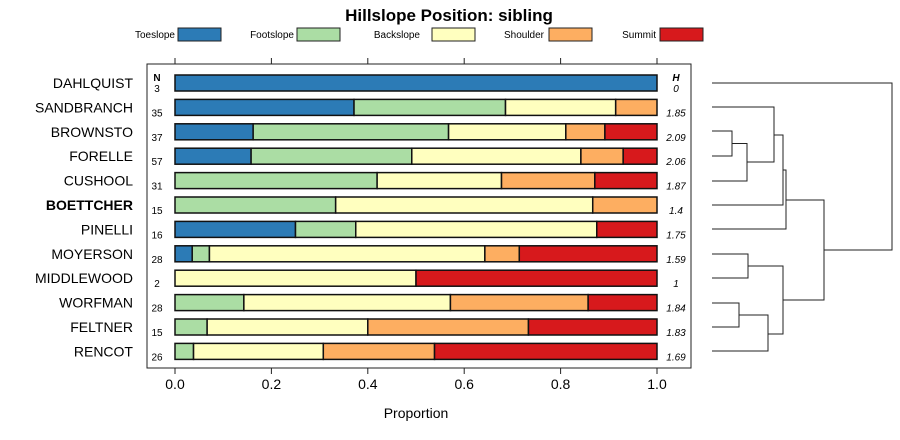  What do you see at coordinates (98, 181) in the screenshot?
I see `row-label: CUSHOOL` at bounding box center [98, 181].